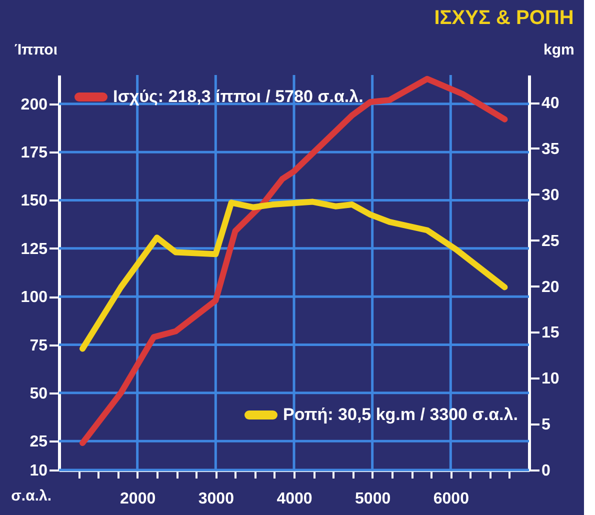 The width and height of the screenshot is (595, 515). I want to click on y-tick-label: 175, so click(34, 153).